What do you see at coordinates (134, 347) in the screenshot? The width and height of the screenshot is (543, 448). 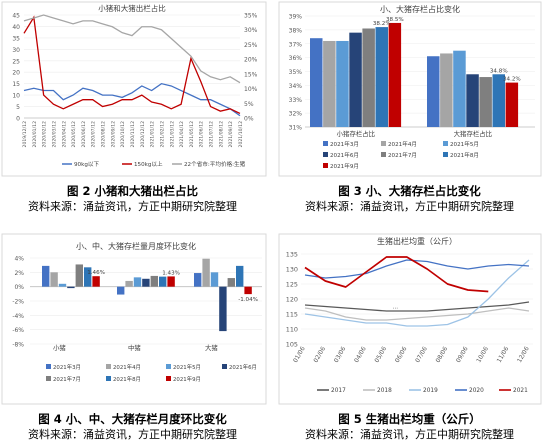 I see `category-label: 中猪` at bounding box center [134, 347].